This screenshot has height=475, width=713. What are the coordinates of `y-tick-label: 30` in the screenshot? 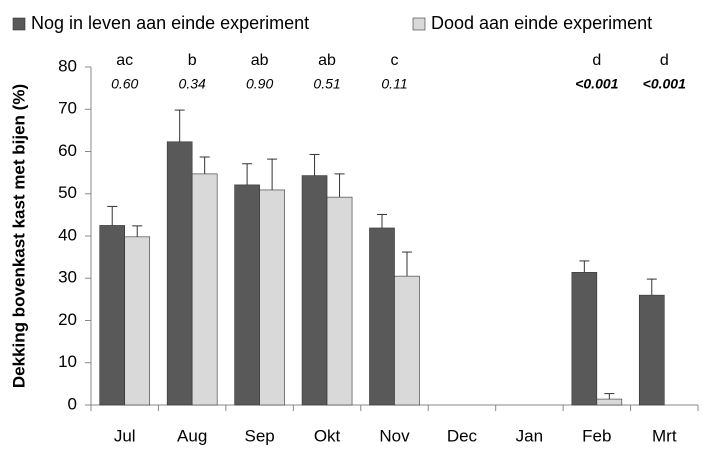 It's located at (67, 277).